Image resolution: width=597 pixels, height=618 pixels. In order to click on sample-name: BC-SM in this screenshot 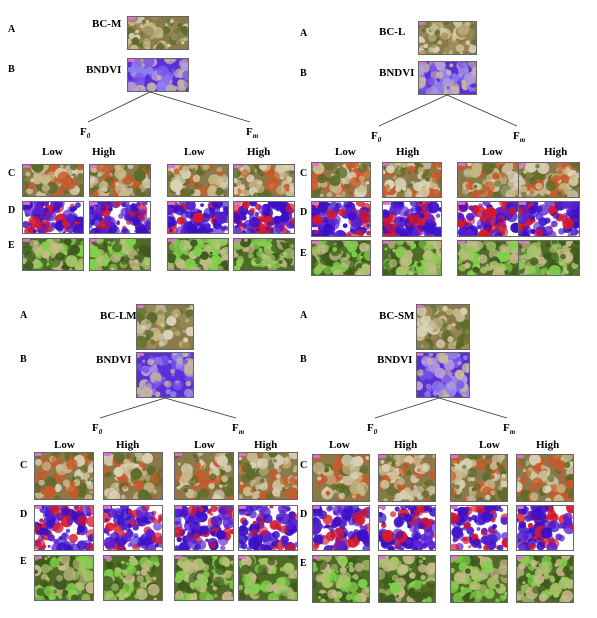, I will do `click(397, 316)`.